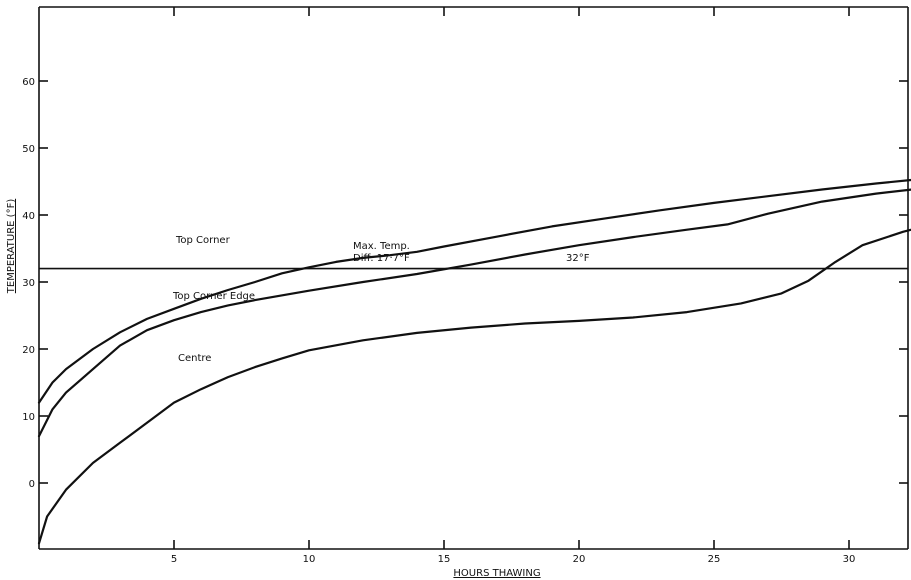  I want to click on label-max-temp-diff: Diff. 17·7°F, so click(381, 258).